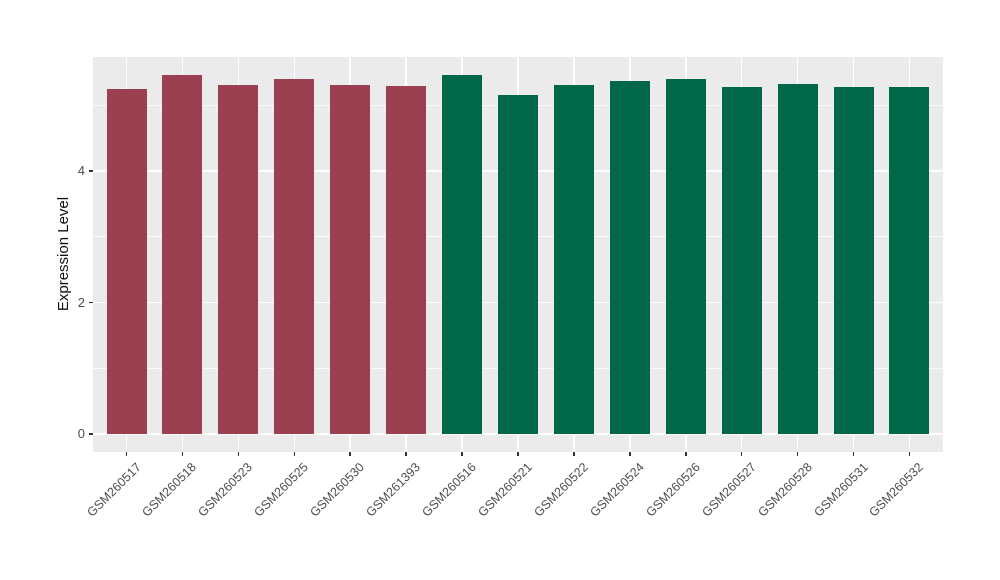 This screenshot has height=580, width=1000. Describe the element at coordinates (393, 490) in the screenshot. I see `x-tick-label-gsm261393: GSM261393` at that location.